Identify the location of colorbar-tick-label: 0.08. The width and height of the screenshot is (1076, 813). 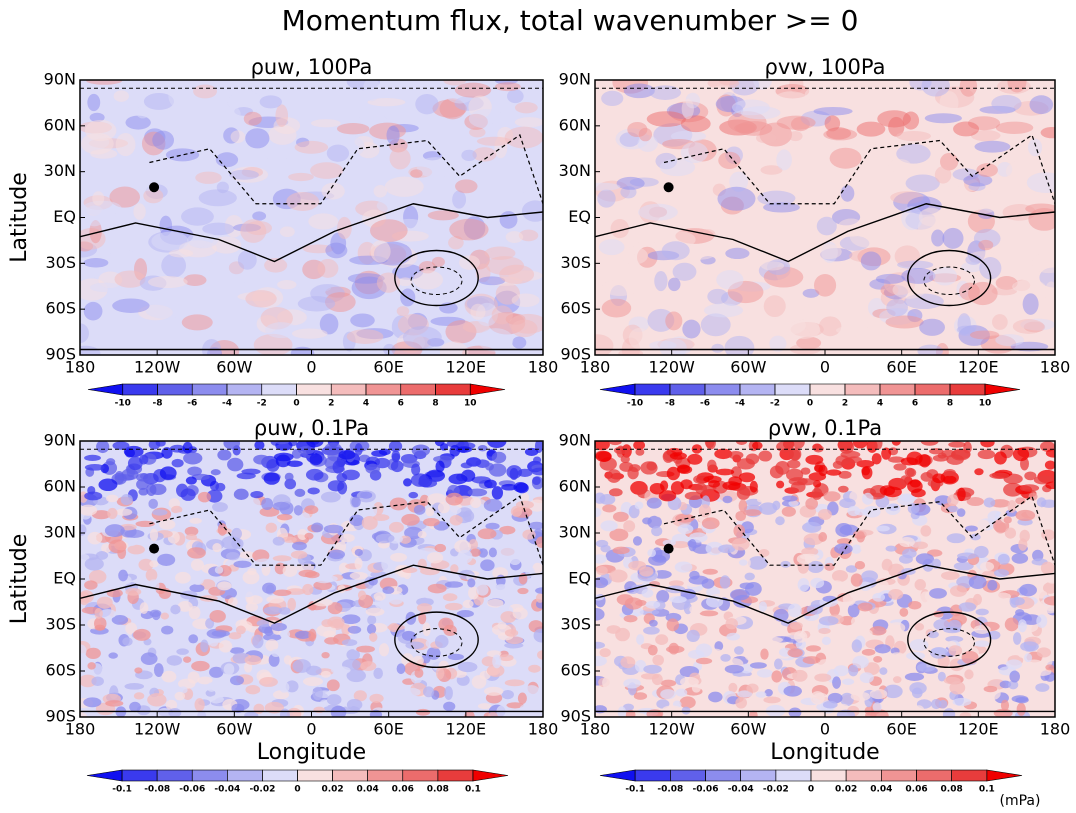
(438, 790).